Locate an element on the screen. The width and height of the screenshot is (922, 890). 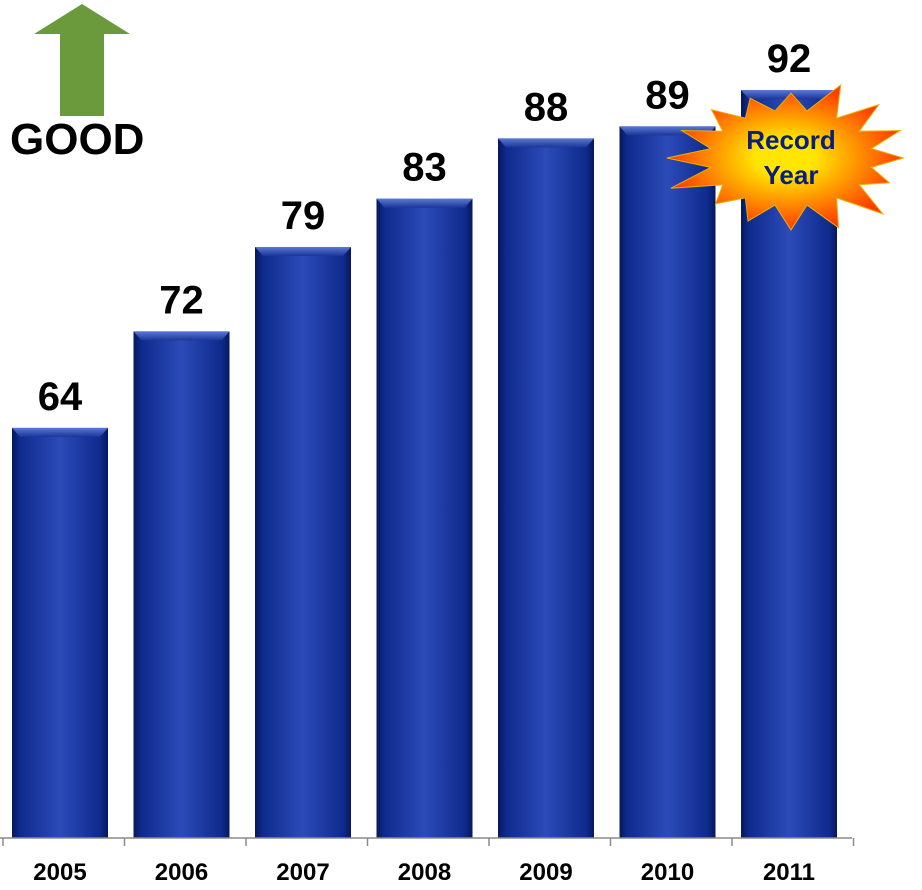
bar-rect-2008 is located at coordinates (424, 518).